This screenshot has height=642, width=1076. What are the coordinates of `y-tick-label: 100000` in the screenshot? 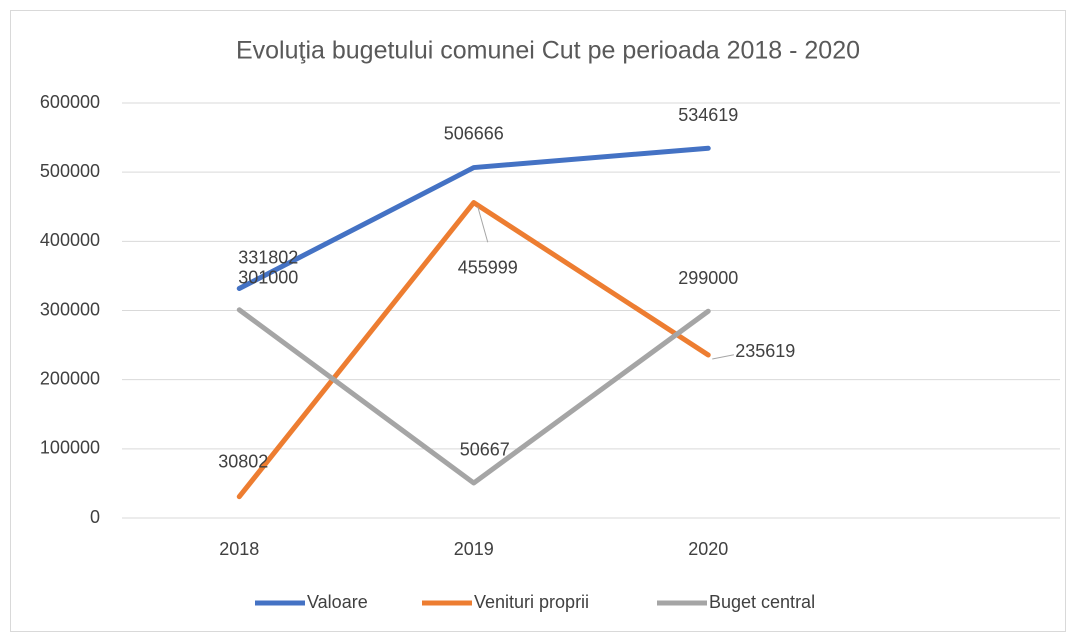 It's located at (70, 448).